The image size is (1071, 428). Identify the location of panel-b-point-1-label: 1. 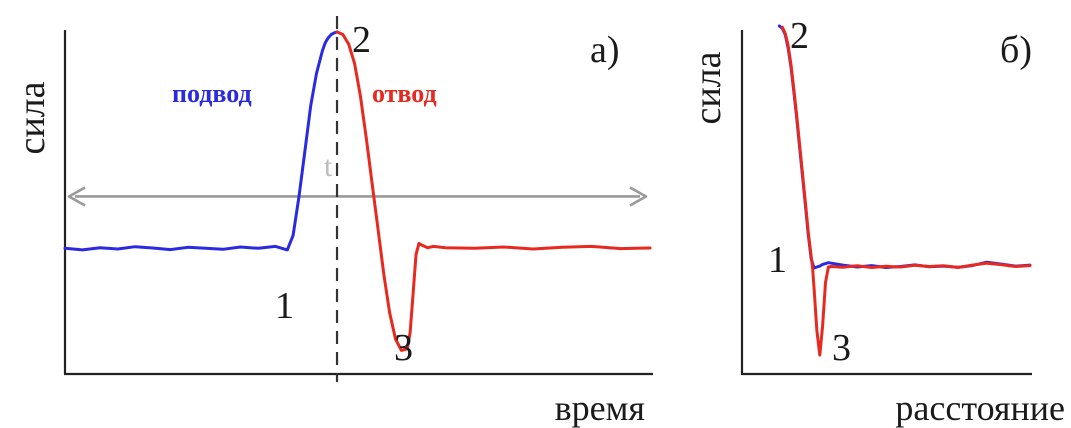
(777, 260).